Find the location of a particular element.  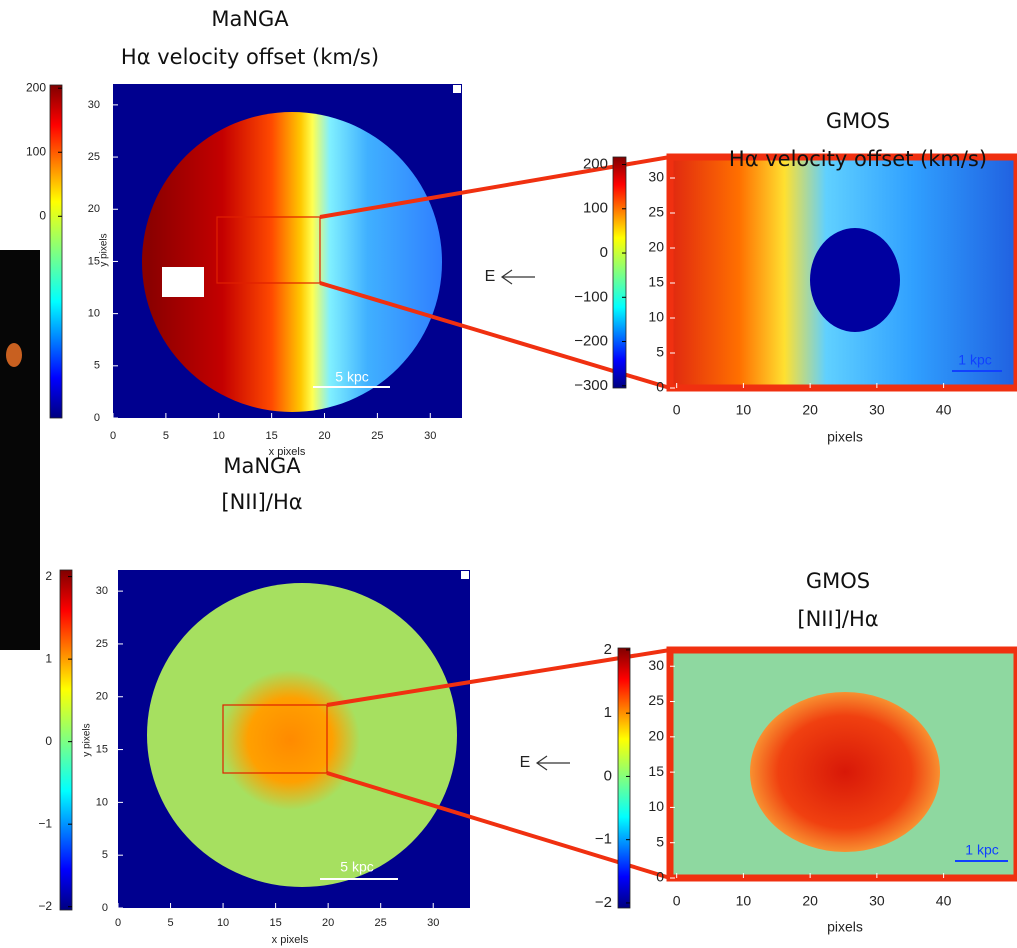

colorbar-tick-label: −300 is located at coordinates (591, 385).